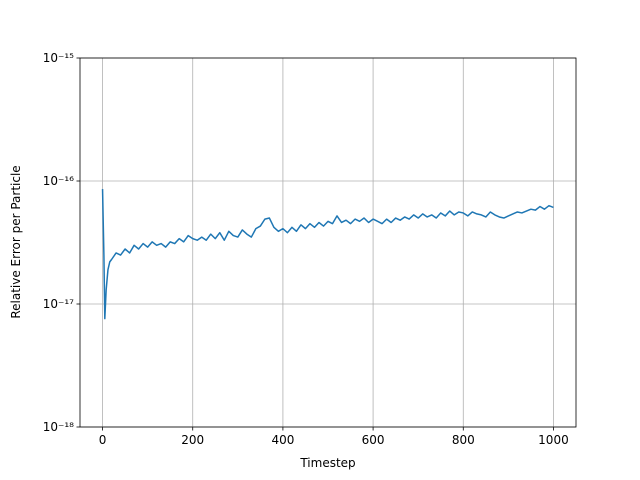  What do you see at coordinates (192, 440) in the screenshot?
I see `x-tick-label: 200` at bounding box center [192, 440].